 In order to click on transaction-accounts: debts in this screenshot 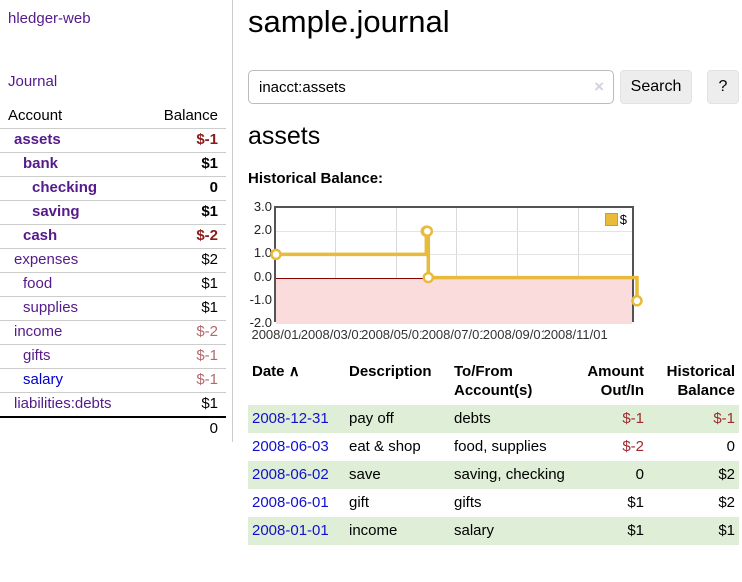, I will do `click(472, 418)`.